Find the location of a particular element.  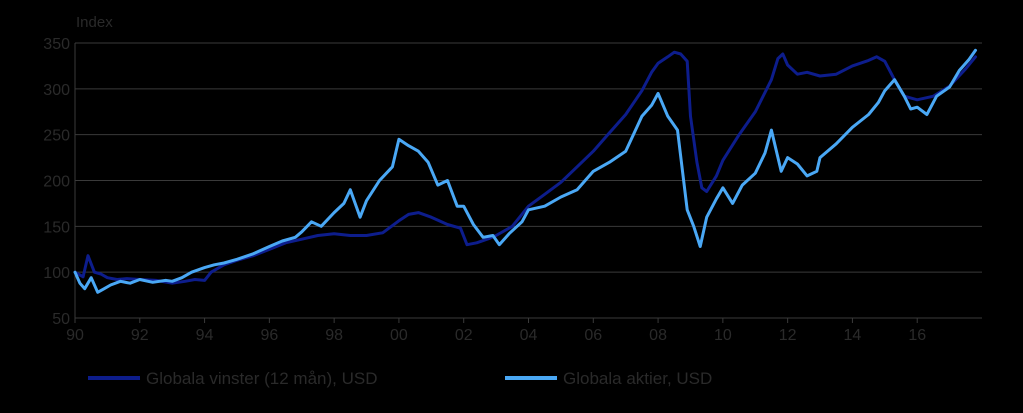

x-tick-label: 08 is located at coordinates (658, 335).